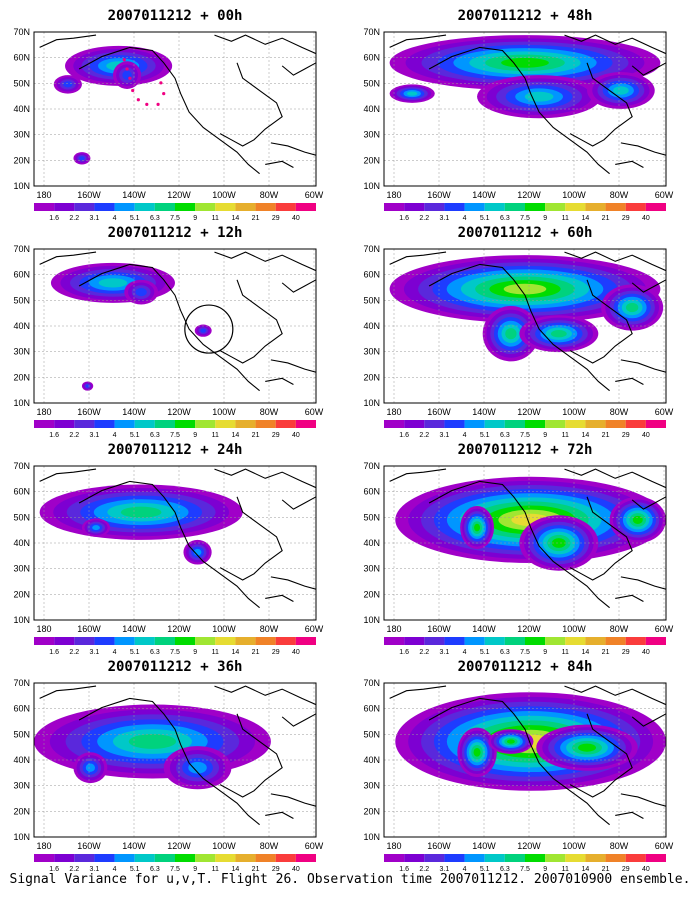 The image size is (700, 900). I want to click on latitude-label: 60N, so click(371, 709).